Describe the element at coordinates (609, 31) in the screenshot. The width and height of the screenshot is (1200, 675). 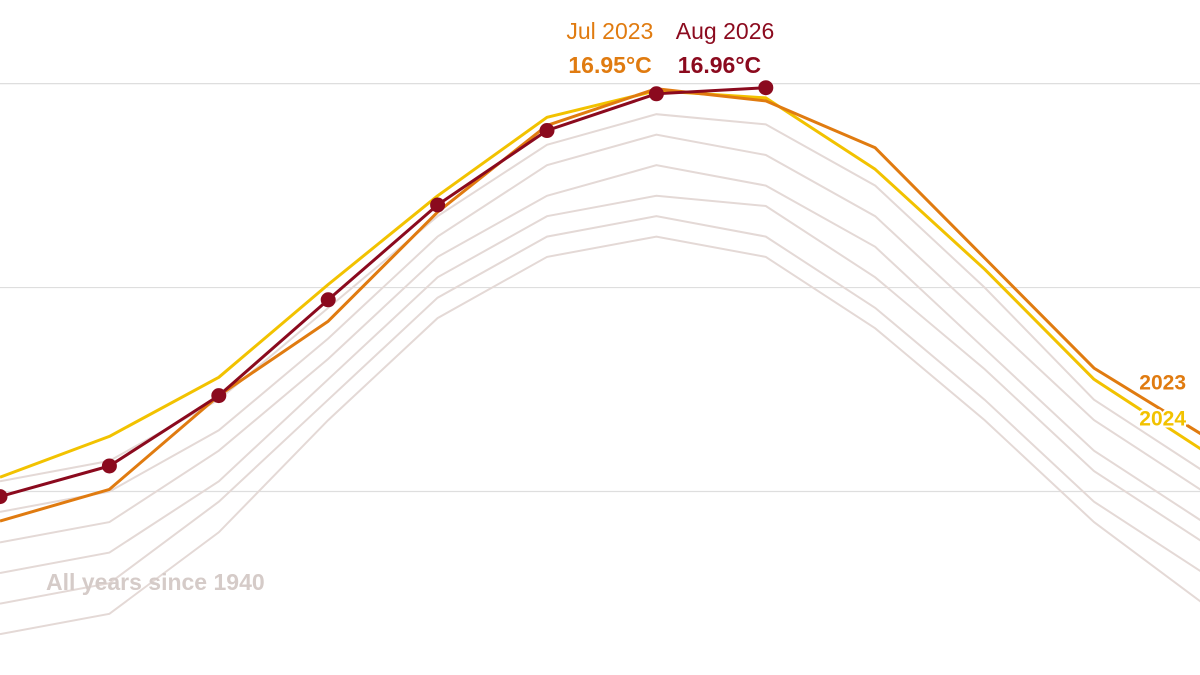
I see `annotation: Jul 2023` at that location.